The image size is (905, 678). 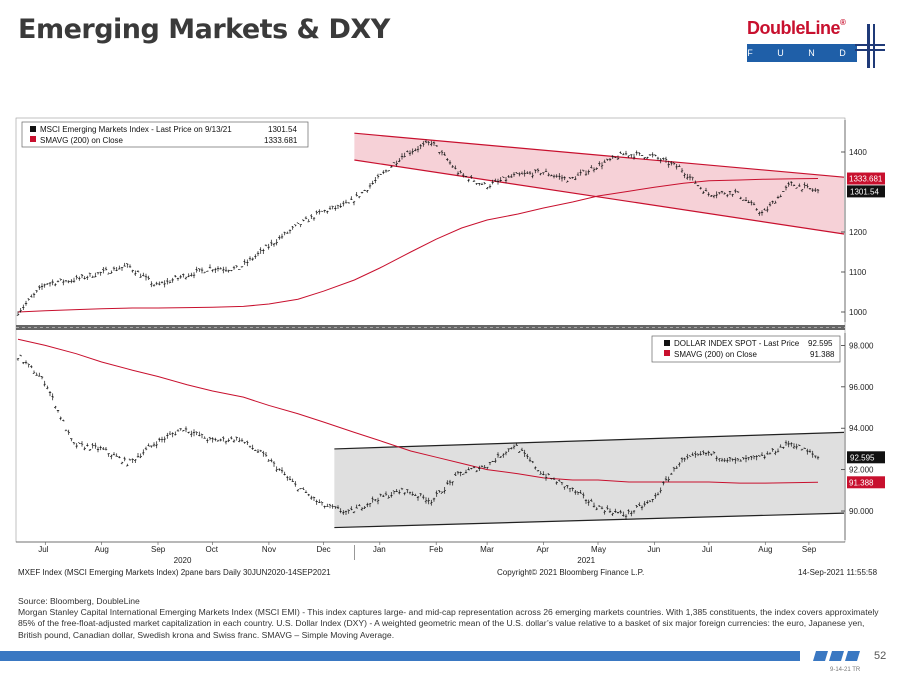 What do you see at coordinates (599, 197) in the screenshot?
I see `top-channel-lower` at bounding box center [599, 197].